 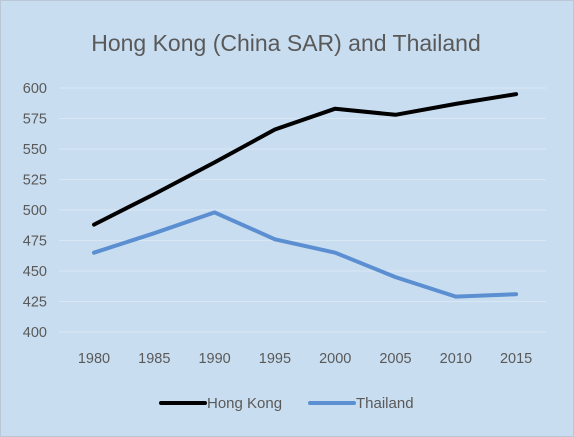 I want to click on legend-label: Thailand, so click(x=385, y=403).